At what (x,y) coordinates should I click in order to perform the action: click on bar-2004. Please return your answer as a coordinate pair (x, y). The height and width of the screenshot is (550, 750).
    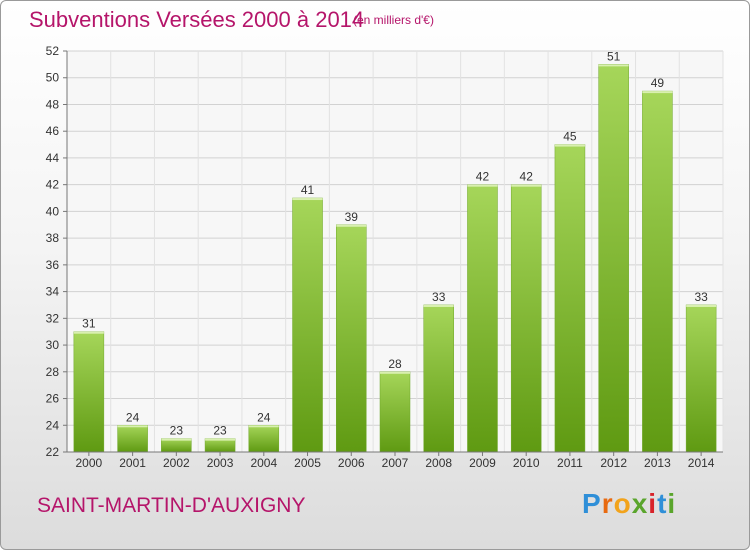
    Looking at the image, I should click on (264, 439).